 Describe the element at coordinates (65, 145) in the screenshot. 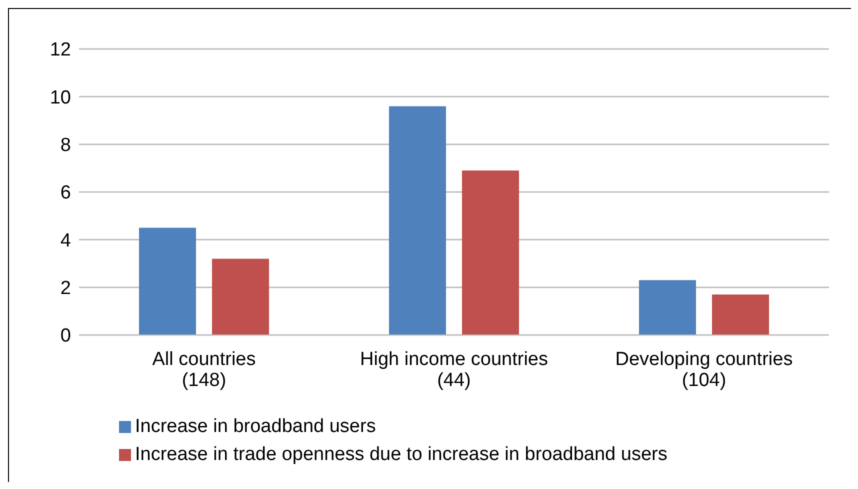

I see `y-tick-label: 8` at that location.